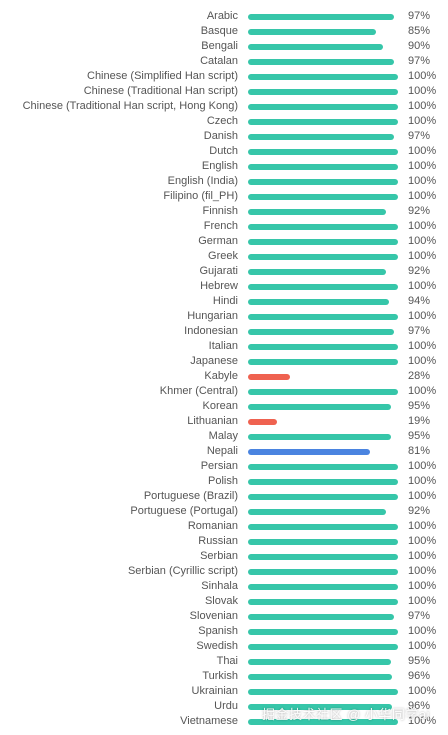 Image resolution: width=448 pixels, height=735 pixels. I want to click on language-row: French 100%, so click(224, 226).